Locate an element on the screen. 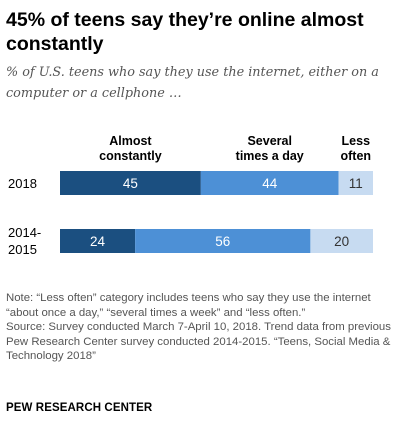 The width and height of the screenshot is (400, 439). series-header-1: Several times a day is located at coordinates (270, 149).